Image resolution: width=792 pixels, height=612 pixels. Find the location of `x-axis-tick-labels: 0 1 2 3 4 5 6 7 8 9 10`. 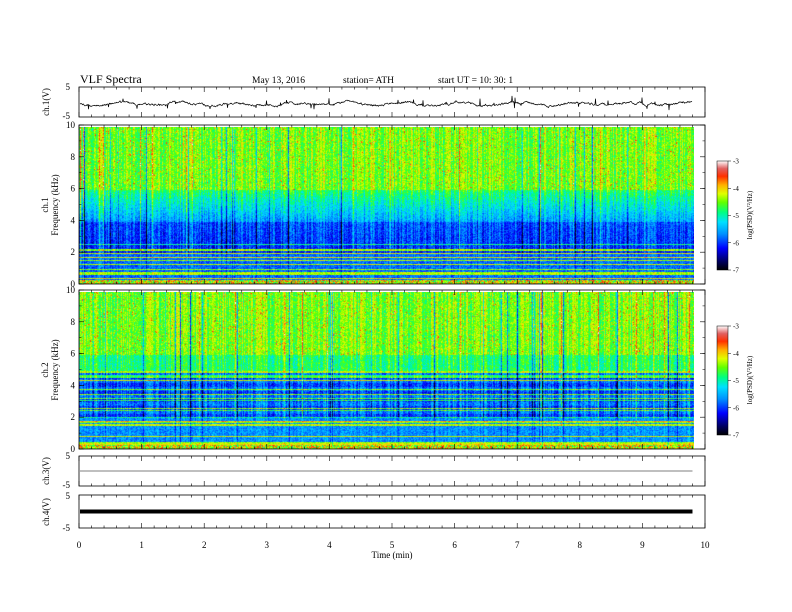

x-axis-tick-labels: 0 1 2 3 4 5 6 7 8 9 10 is located at coordinates (393, 545).